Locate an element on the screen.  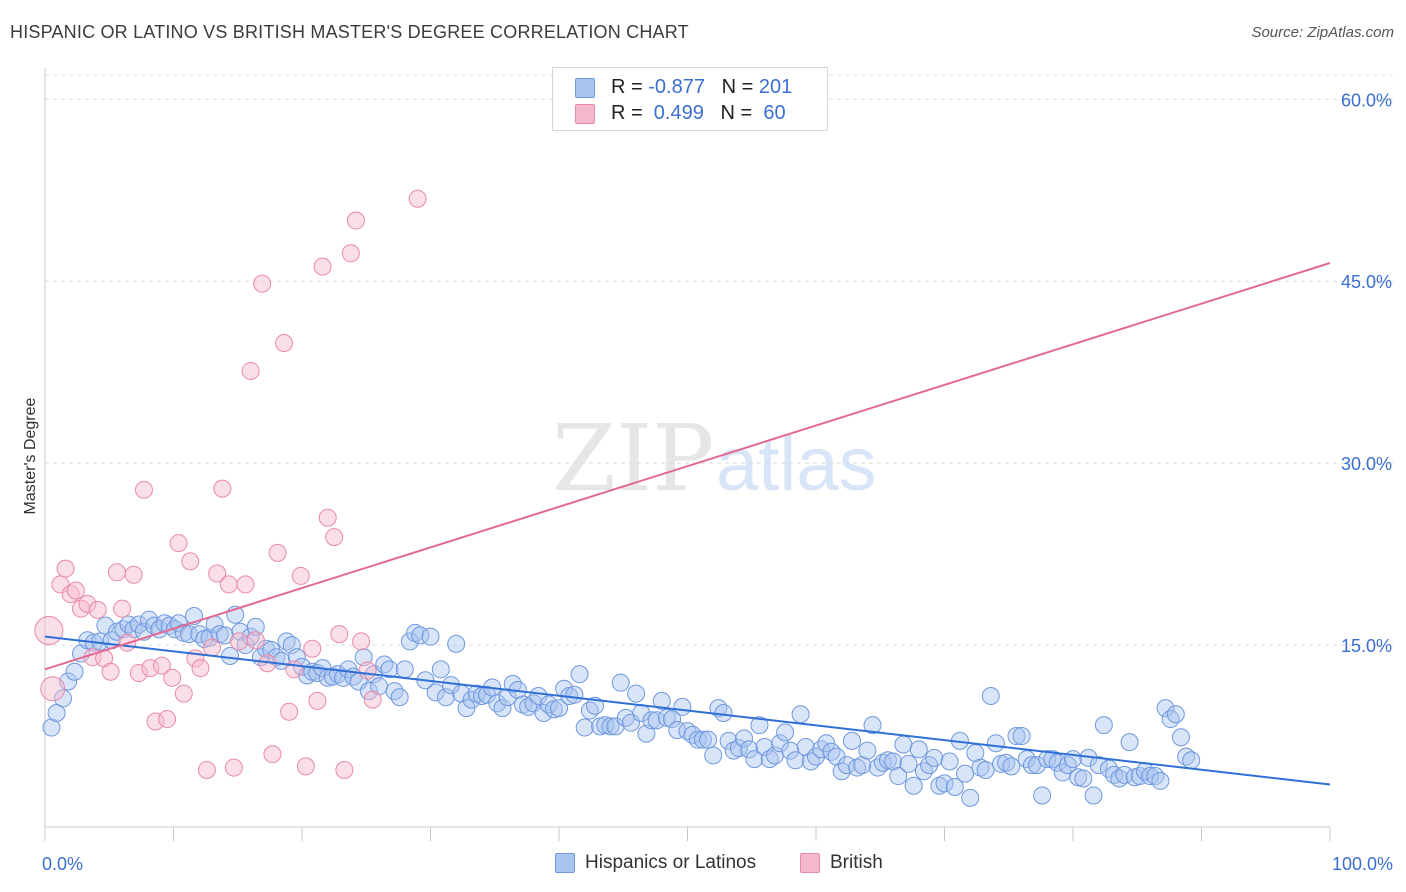
y-tick-label: 15.0% is located at coordinates (1366, 646).